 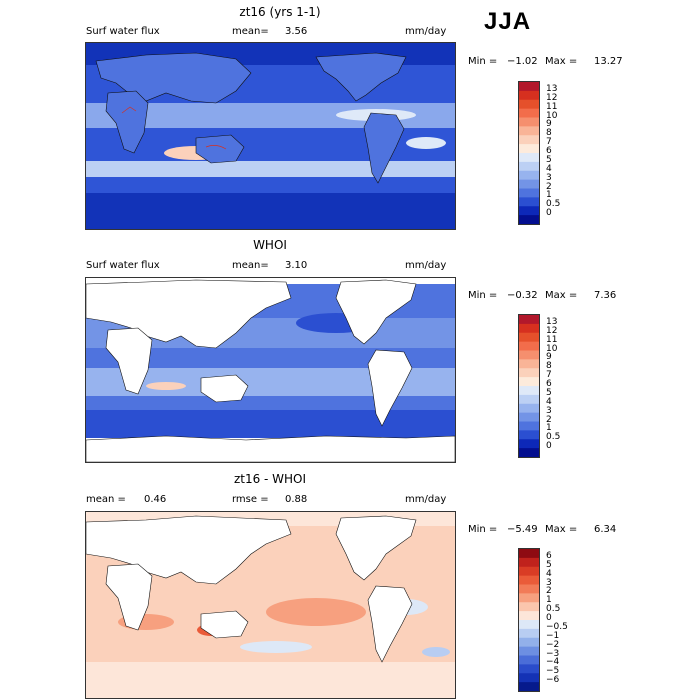 I want to click on panel3-title: zt16 - WHOI, so click(x=270, y=479).